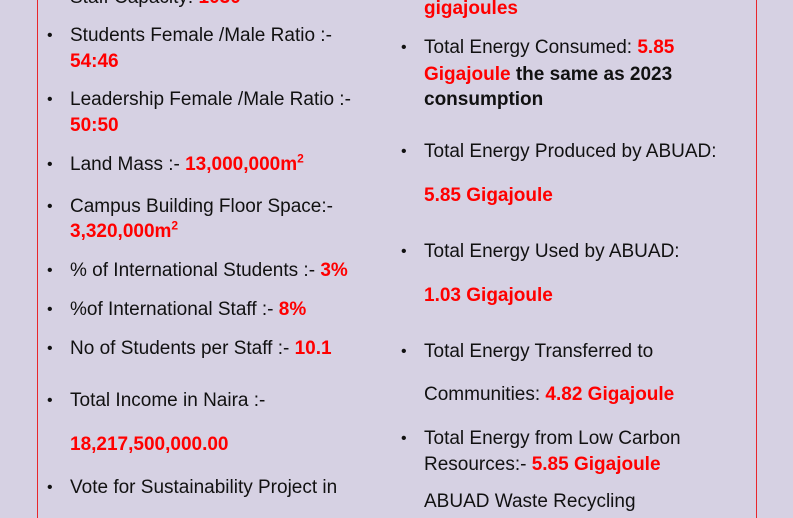  Describe the element at coordinates (552, 438) in the screenshot. I see `low-carbon-label: Total Energy from Low Carbon` at that location.